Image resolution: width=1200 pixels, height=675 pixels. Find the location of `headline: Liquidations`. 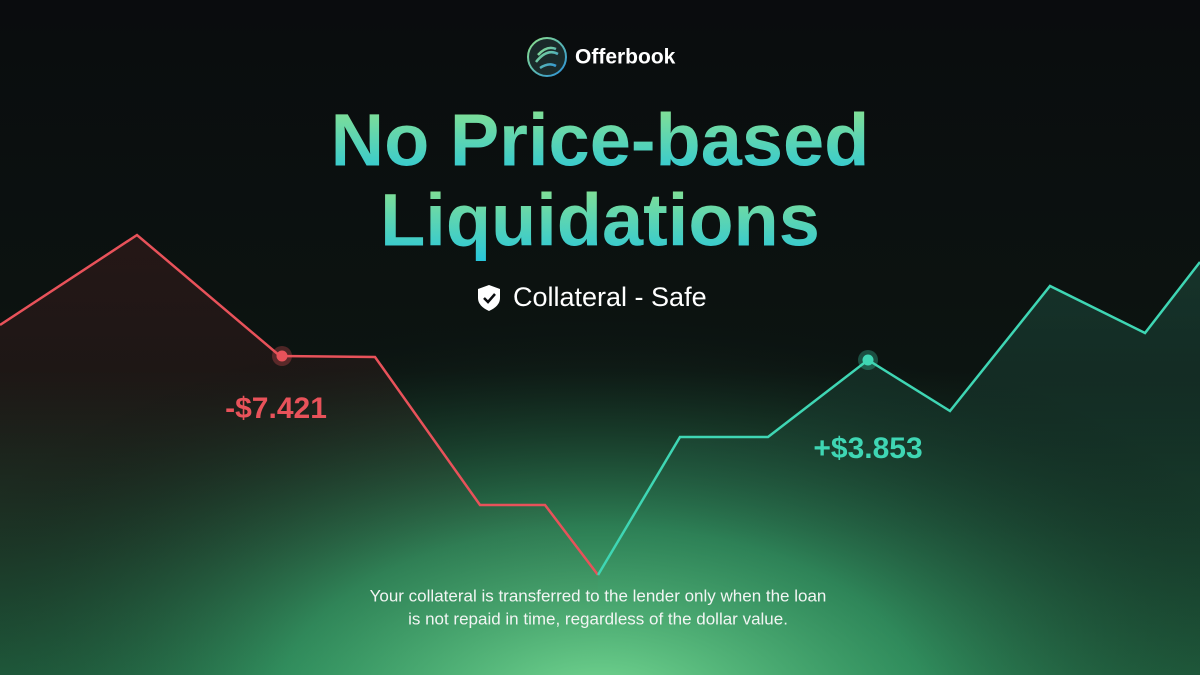

headline: Liquidations is located at coordinates (600, 220).